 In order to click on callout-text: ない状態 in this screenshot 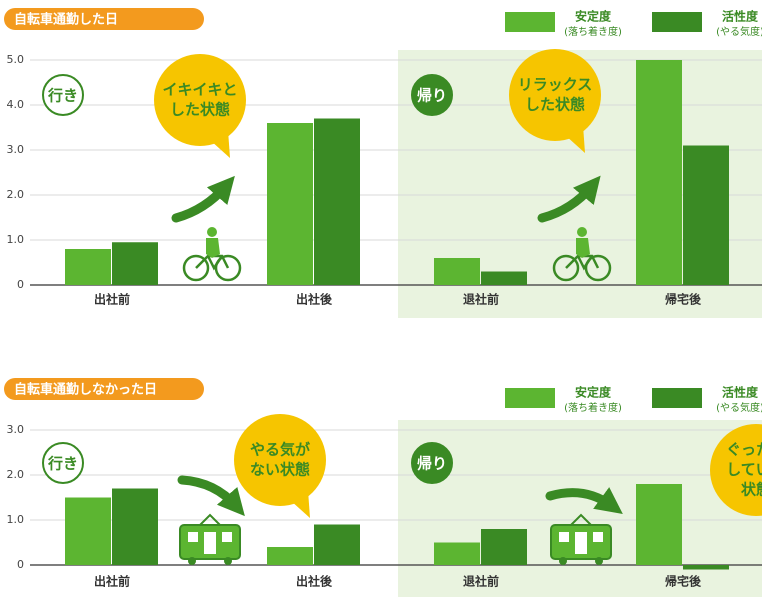, I will do `click(280, 470)`.